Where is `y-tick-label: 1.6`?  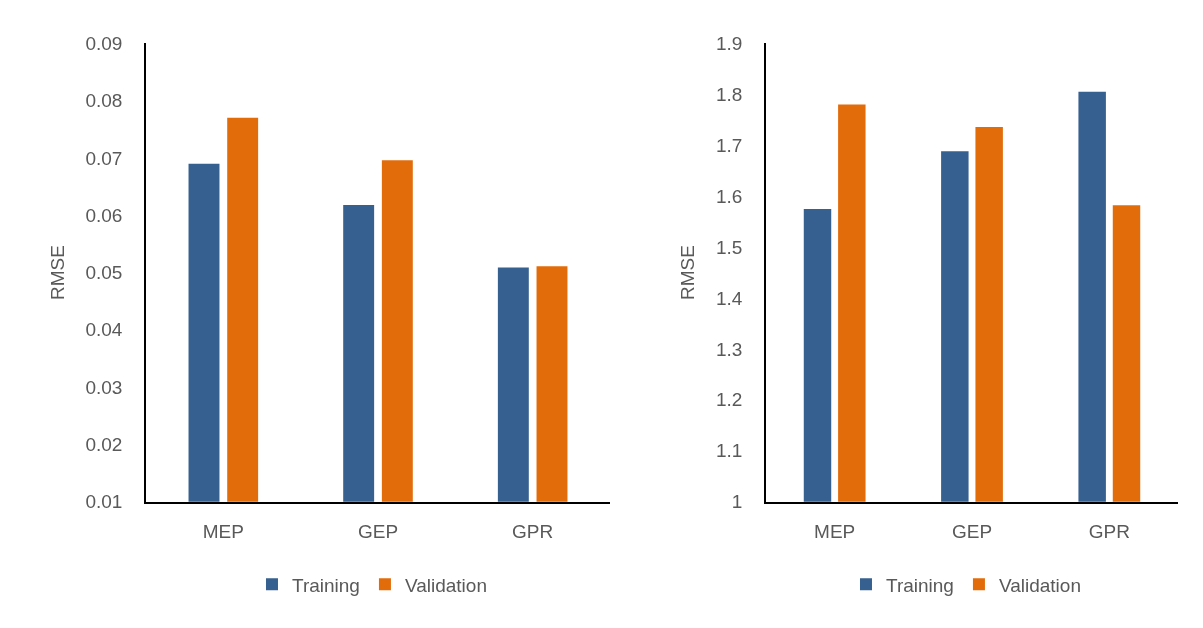
y-tick-label: 1.6 is located at coordinates (729, 196).